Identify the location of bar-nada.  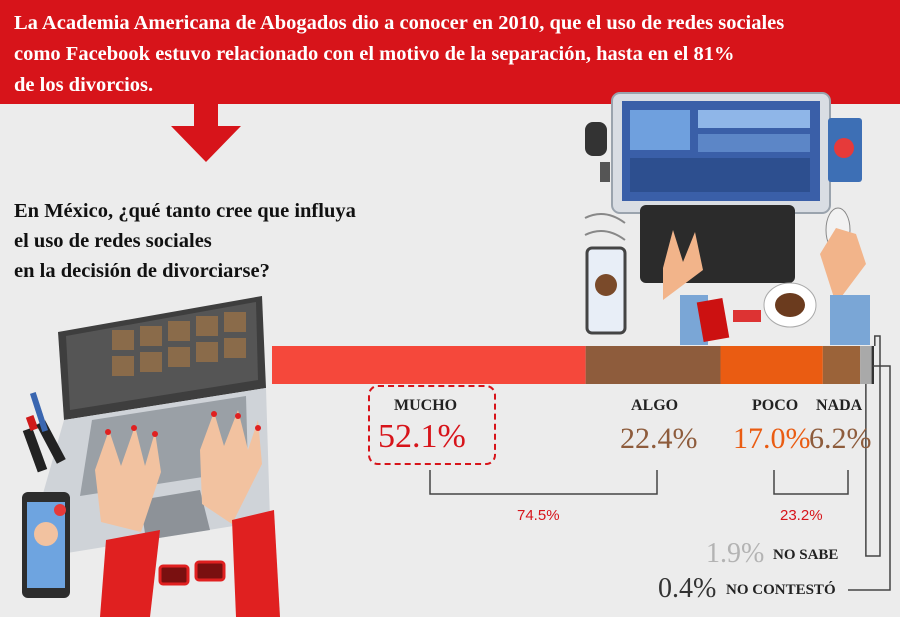
(841, 365).